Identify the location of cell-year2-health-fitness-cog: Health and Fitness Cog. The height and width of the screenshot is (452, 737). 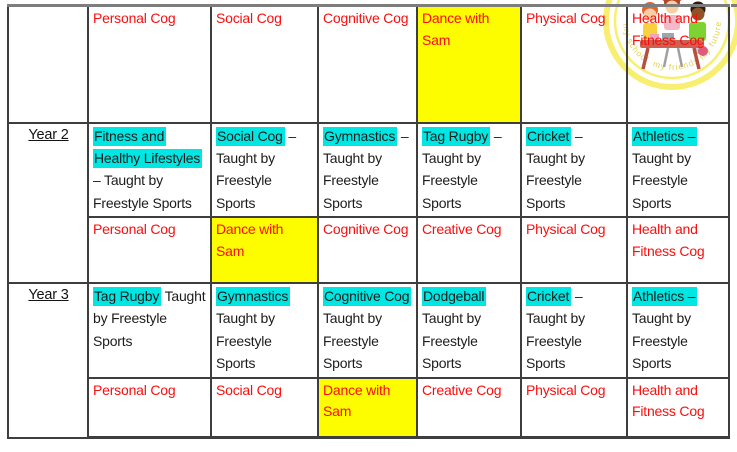
(678, 250).